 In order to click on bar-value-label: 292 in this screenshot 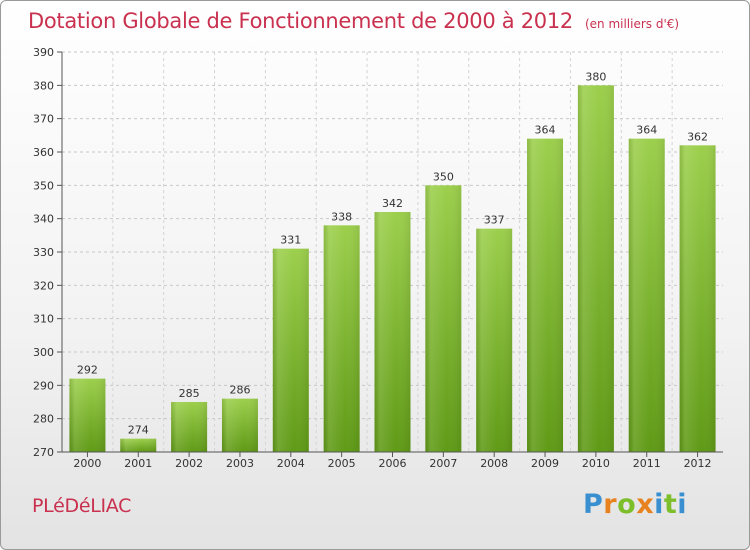, I will do `click(87, 370)`.